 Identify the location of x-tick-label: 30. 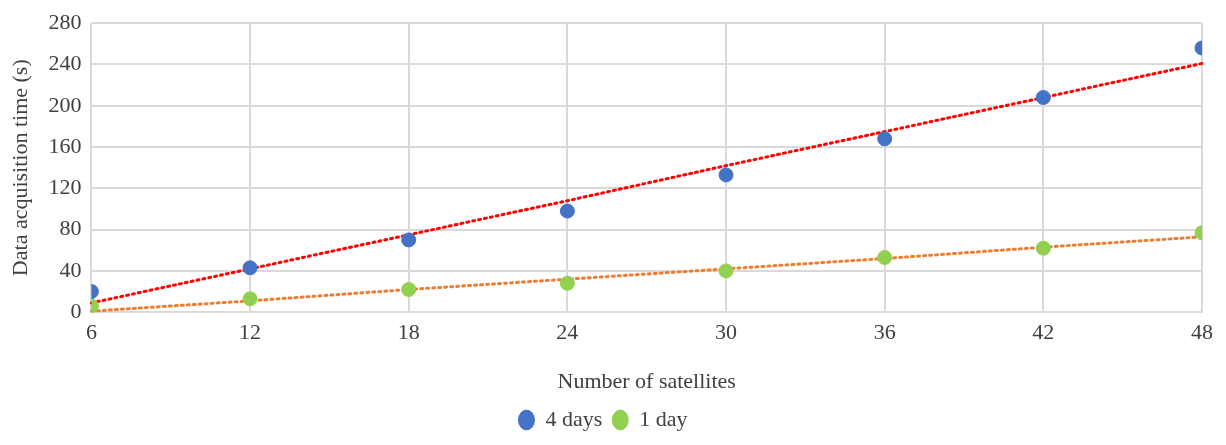
(726, 332).